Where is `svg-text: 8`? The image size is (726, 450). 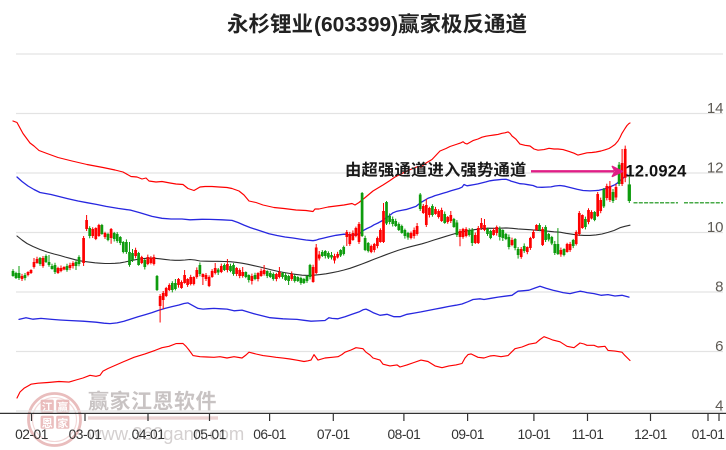 svg-text: 8 is located at coordinates (719, 286).